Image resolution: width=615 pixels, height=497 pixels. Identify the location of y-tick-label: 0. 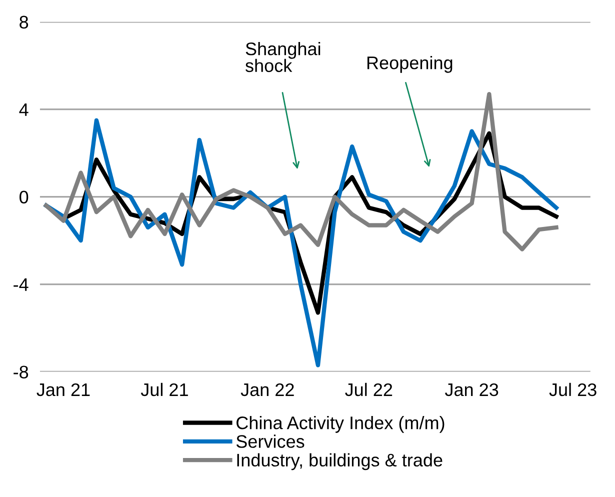
(24, 197).